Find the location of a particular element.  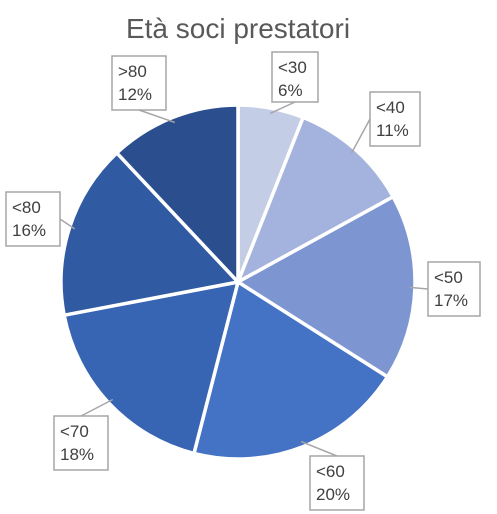

data-label-value: 18% is located at coordinates (77, 454).